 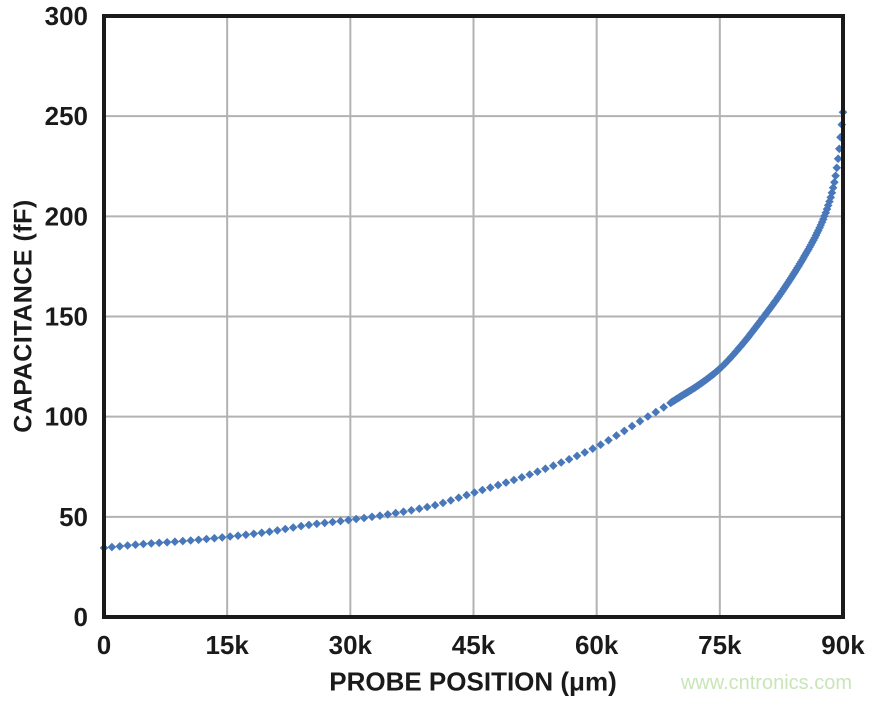 I want to click on y-tick-label: 50, so click(x=73, y=517).